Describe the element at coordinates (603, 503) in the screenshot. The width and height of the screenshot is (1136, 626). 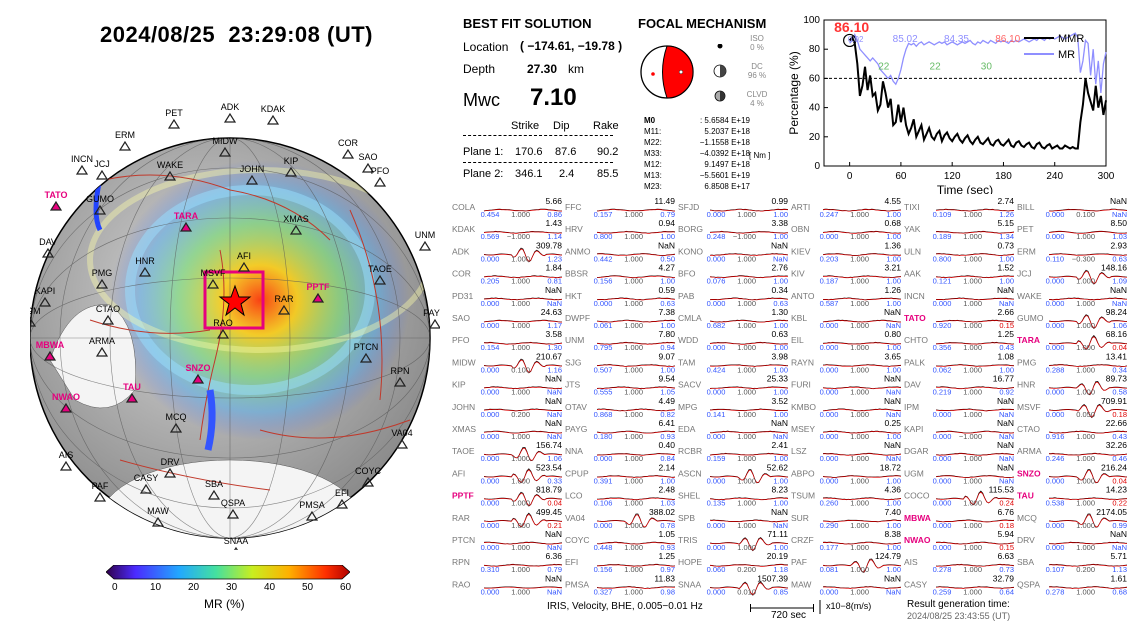
I see `waveform-v1: 0.106` at that location.